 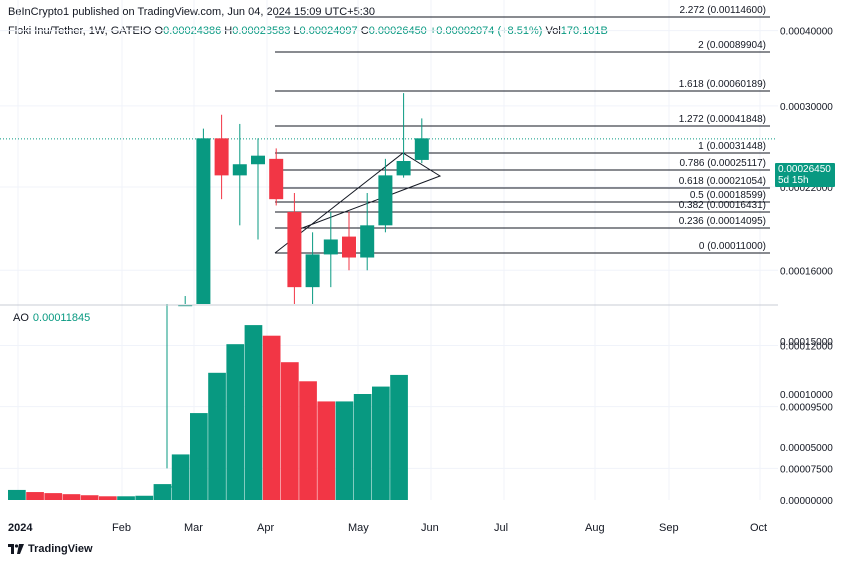 What do you see at coordinates (758, 528) in the screenshot?
I see `time-axis-label: Oct` at bounding box center [758, 528].